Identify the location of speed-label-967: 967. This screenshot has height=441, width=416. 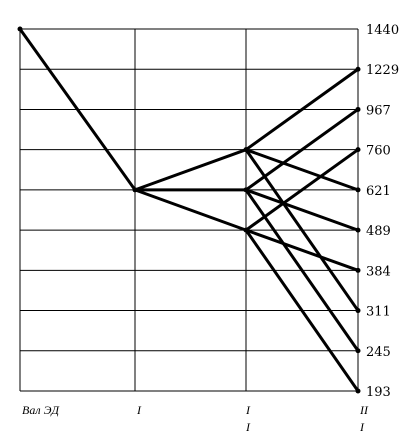
(378, 110).